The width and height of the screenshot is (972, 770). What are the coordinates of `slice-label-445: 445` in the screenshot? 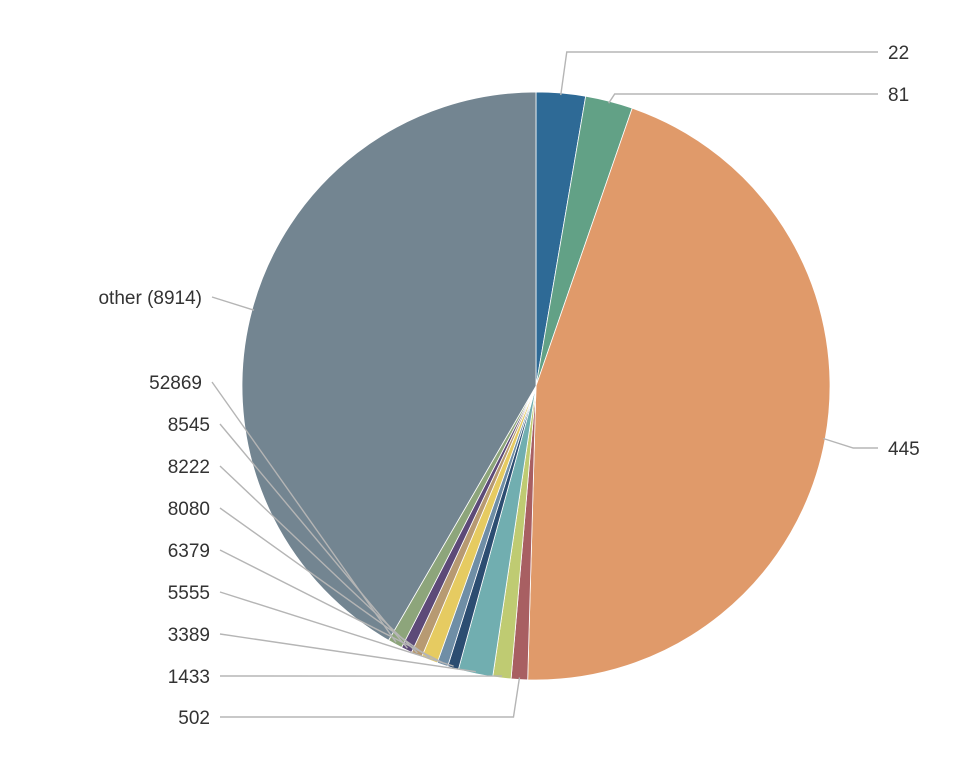 It's located at (904, 449).